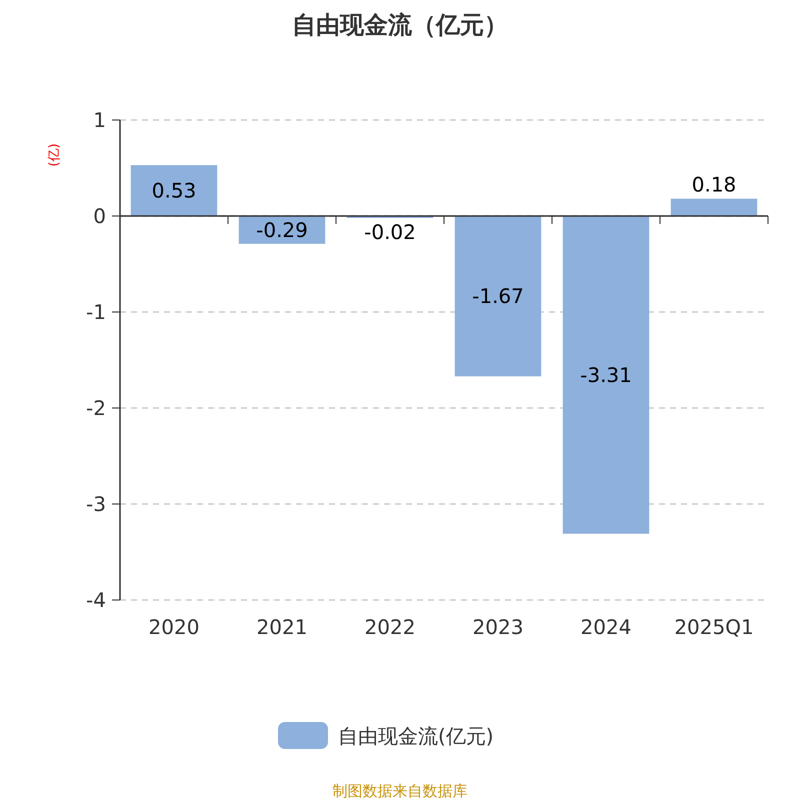 This screenshot has width=800, height=800. I want to click on x-tick-label: 2022, so click(390, 627).